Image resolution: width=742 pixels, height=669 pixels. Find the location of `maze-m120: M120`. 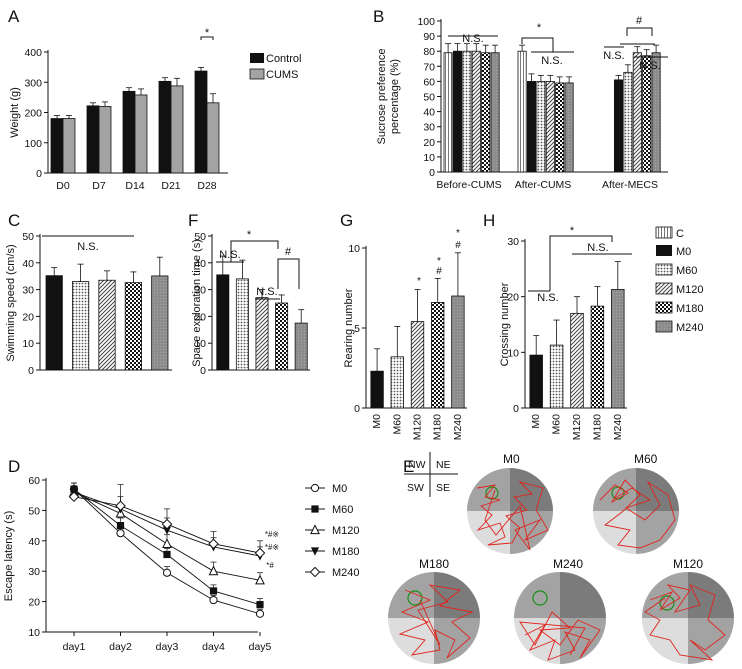

maze-m120: M120 is located at coordinates (688, 610).